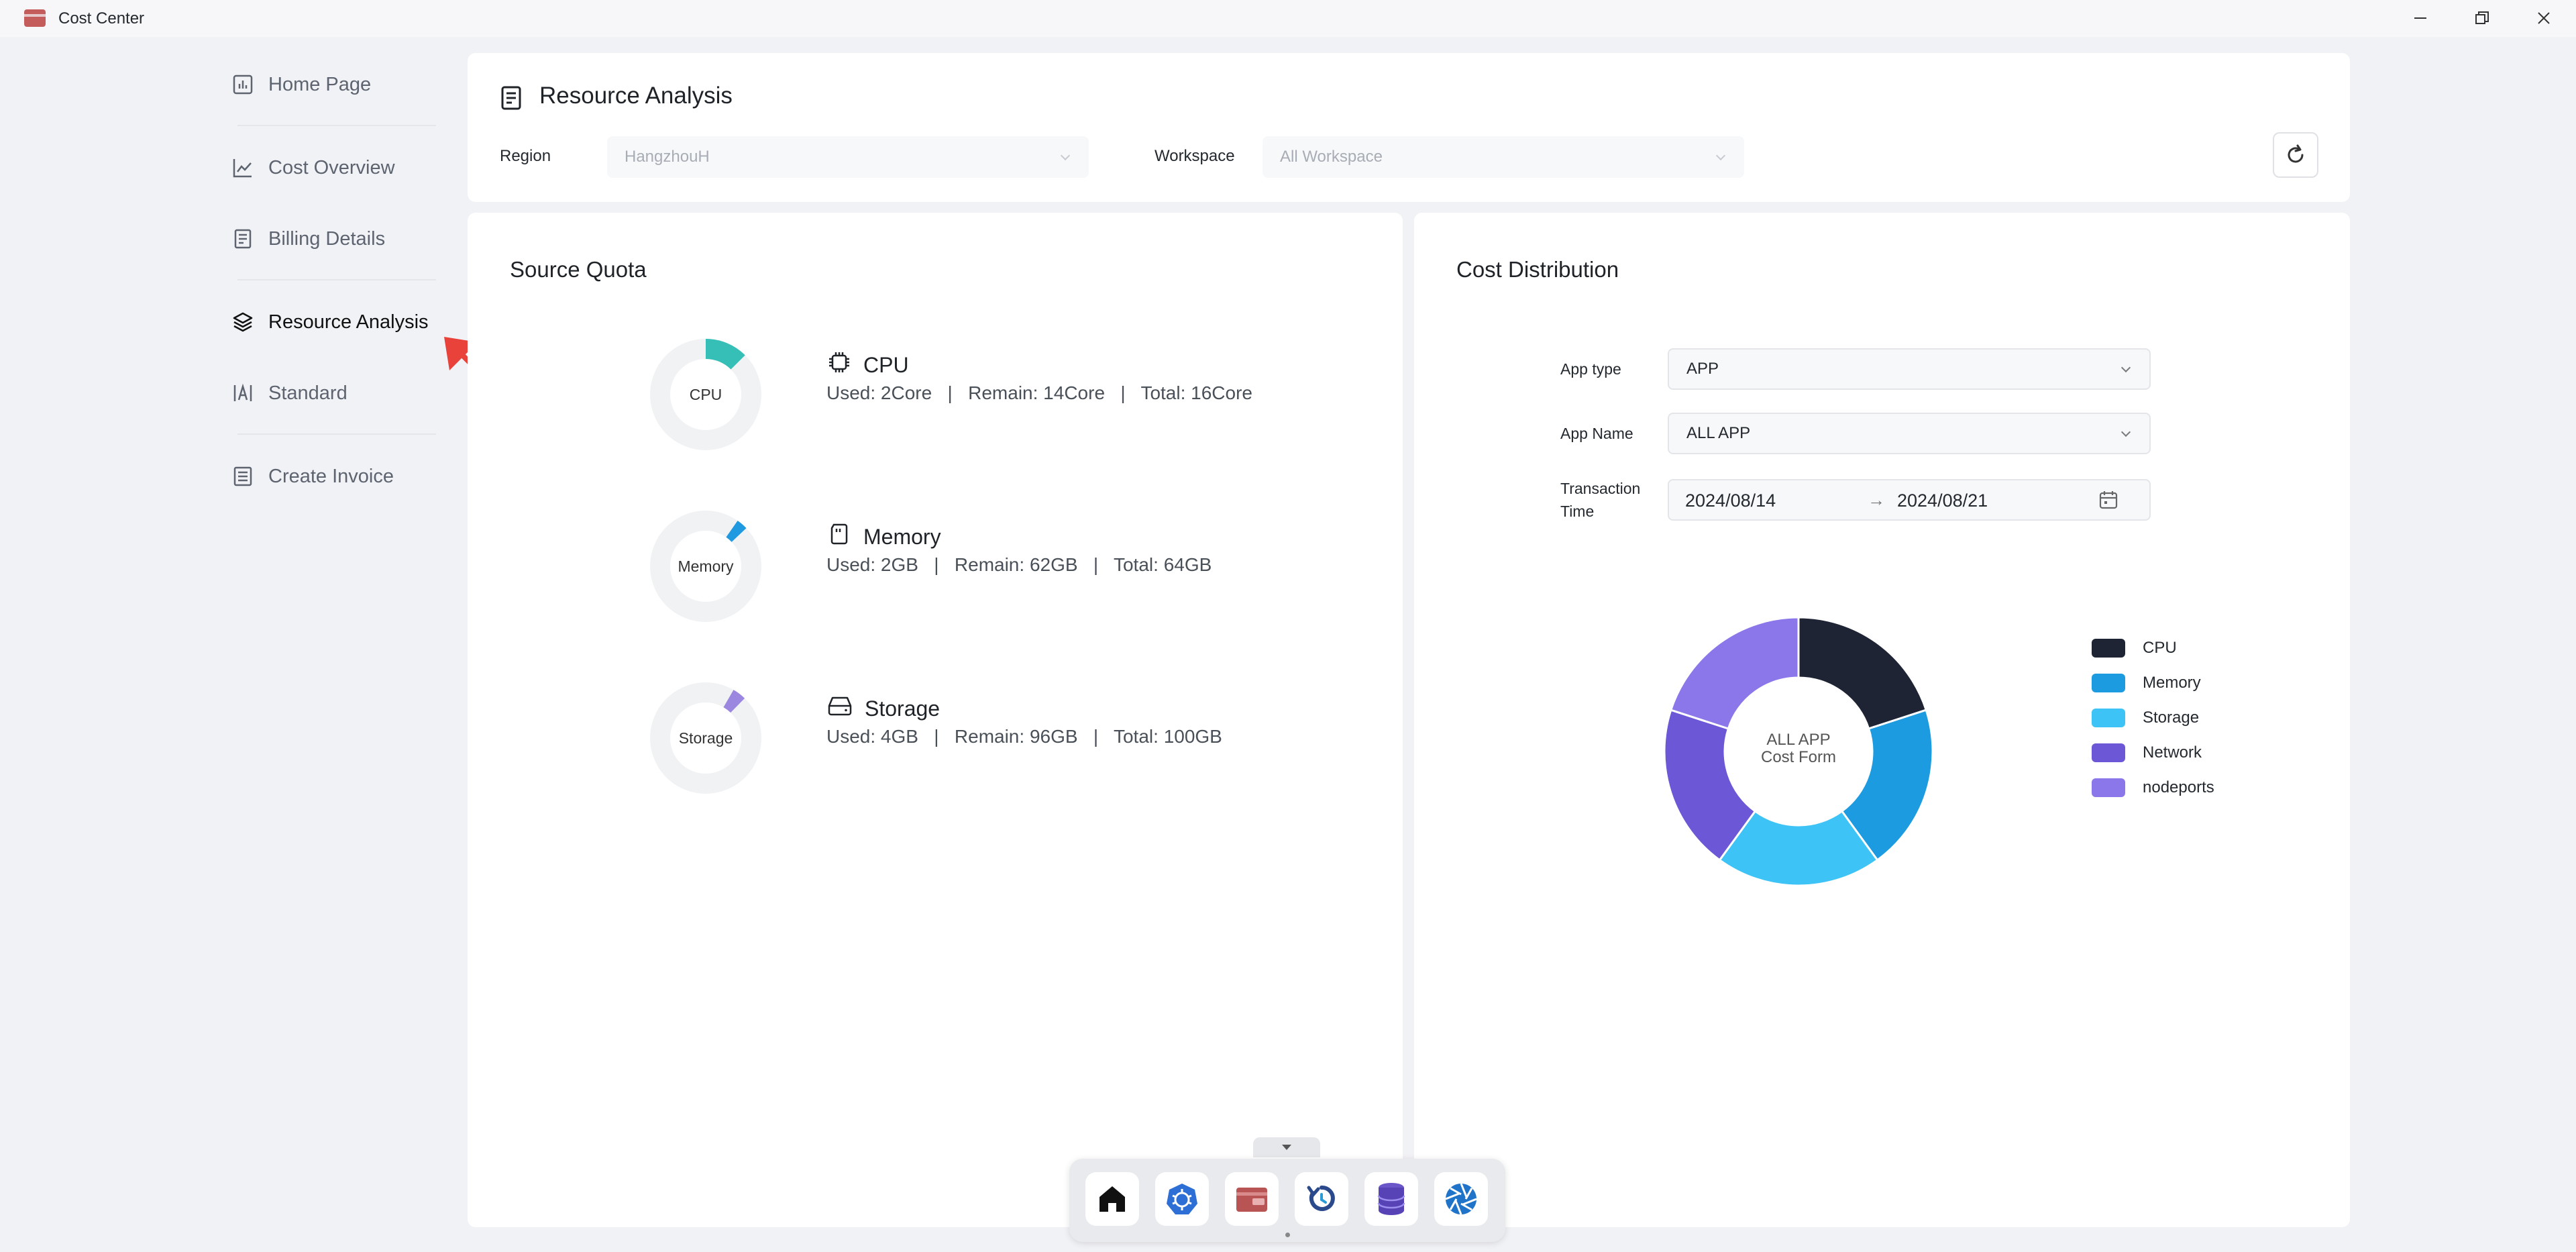  What do you see at coordinates (512, 100) in the screenshot?
I see `report-icon` at bounding box center [512, 100].